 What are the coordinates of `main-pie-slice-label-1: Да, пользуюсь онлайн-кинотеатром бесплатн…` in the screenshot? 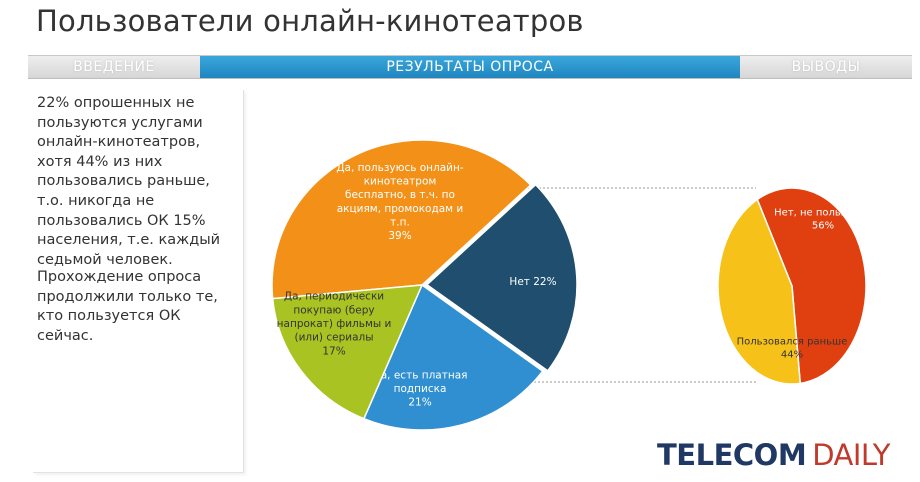 It's located at (400, 202).